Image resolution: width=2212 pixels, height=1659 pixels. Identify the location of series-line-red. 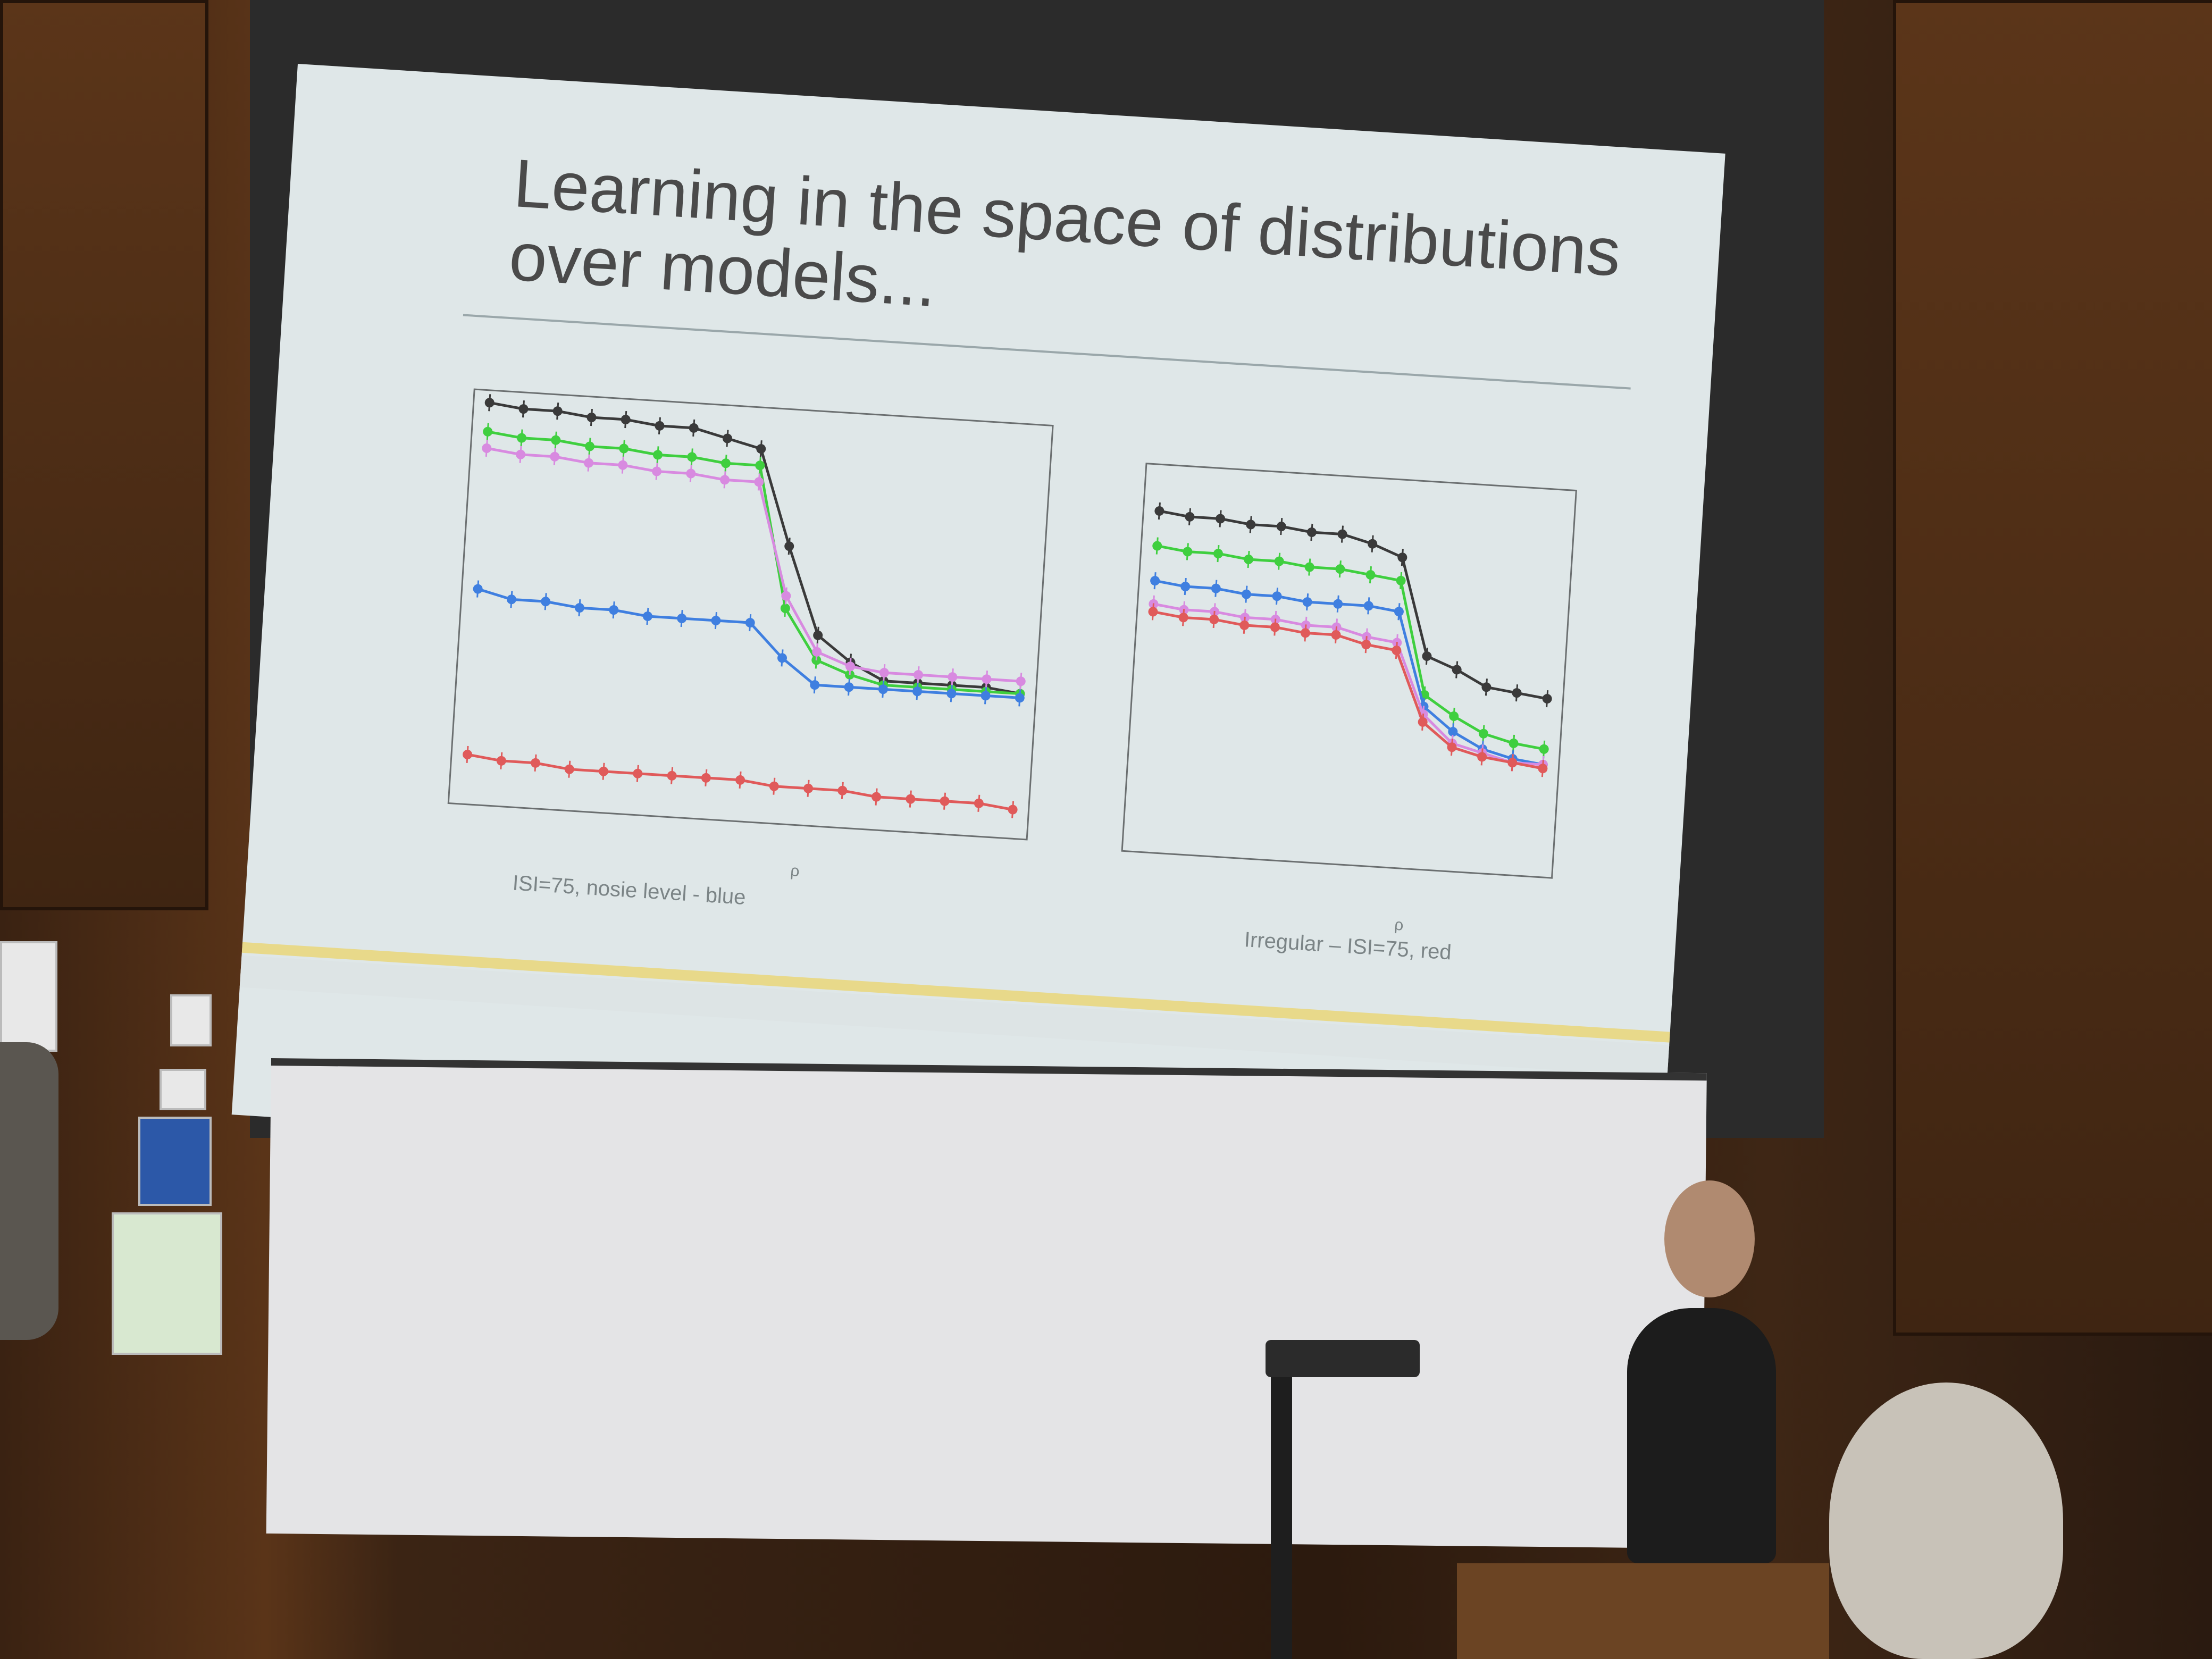
(1348, 690).